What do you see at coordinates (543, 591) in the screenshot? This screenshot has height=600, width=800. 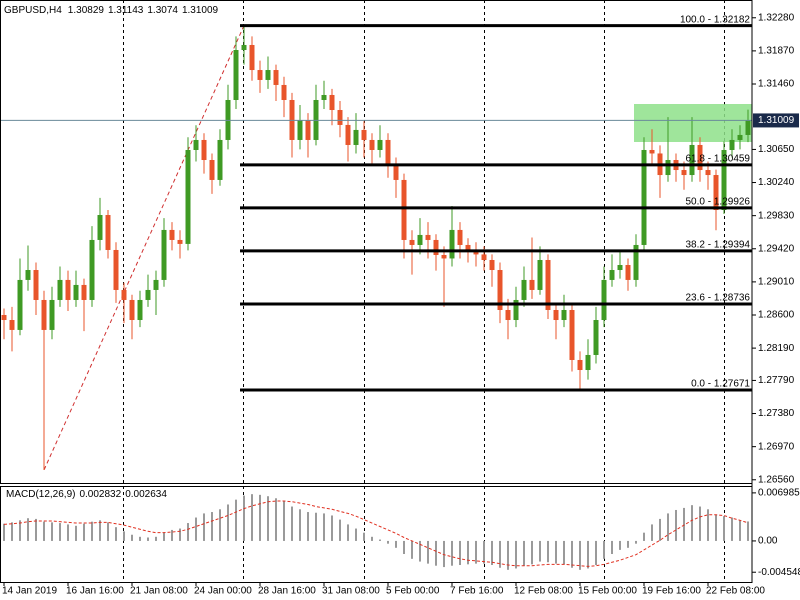 I see `x-tick-label: 12 Feb 08:00` at bounding box center [543, 591].